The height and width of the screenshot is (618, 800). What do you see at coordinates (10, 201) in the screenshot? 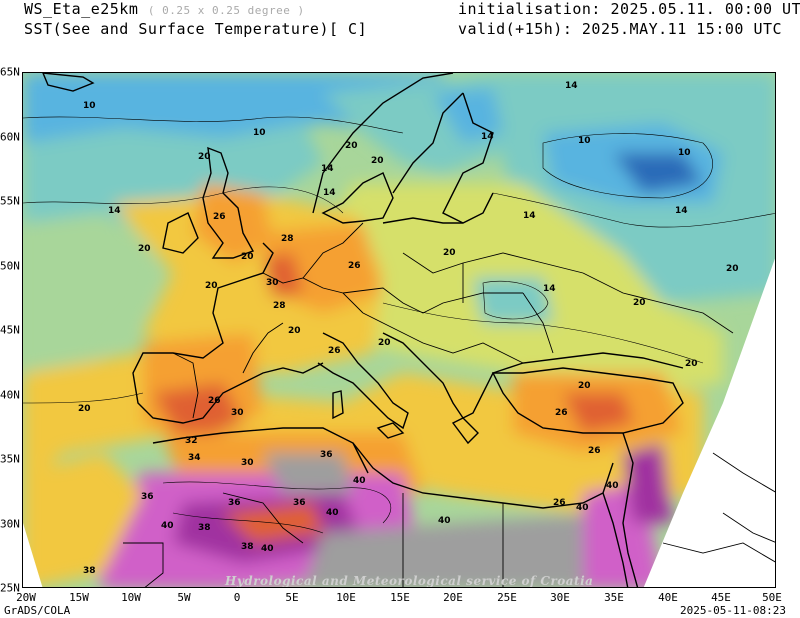
I see `y-tick: 55N` at bounding box center [10, 201].